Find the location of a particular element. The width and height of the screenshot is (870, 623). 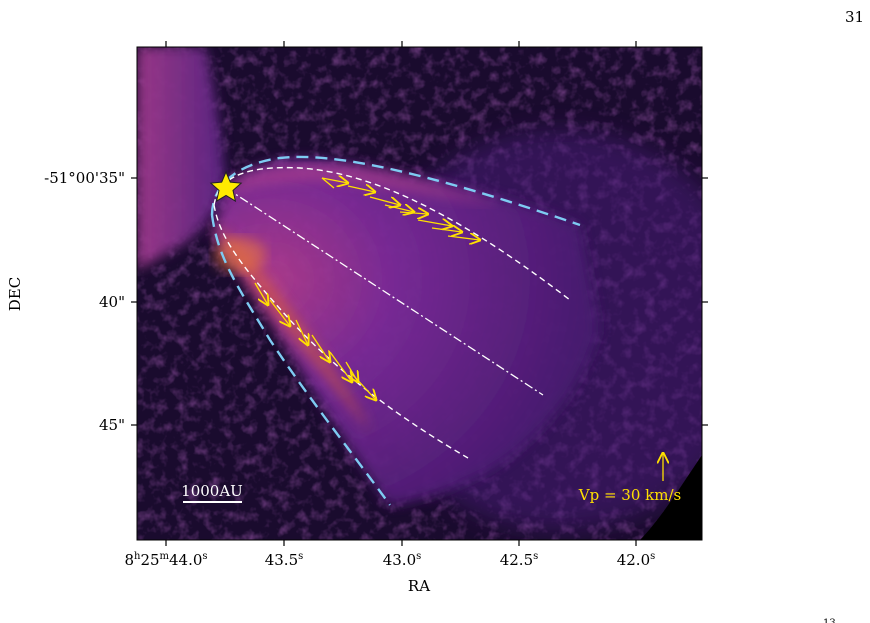

velocity-key: Vp = 30 km/s is located at coordinates (629, 478).